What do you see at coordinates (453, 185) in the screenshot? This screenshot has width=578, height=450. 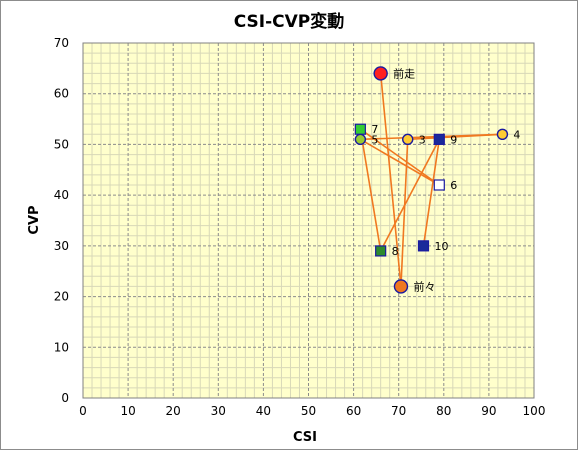 I see `point-label-6: 6` at bounding box center [453, 185].